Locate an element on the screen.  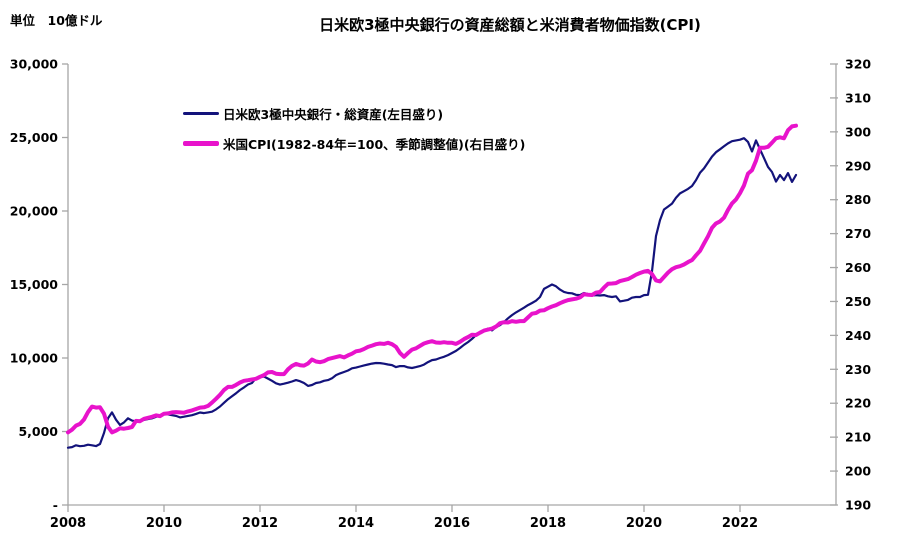
svg-text: 210 is located at coordinates (858, 437).